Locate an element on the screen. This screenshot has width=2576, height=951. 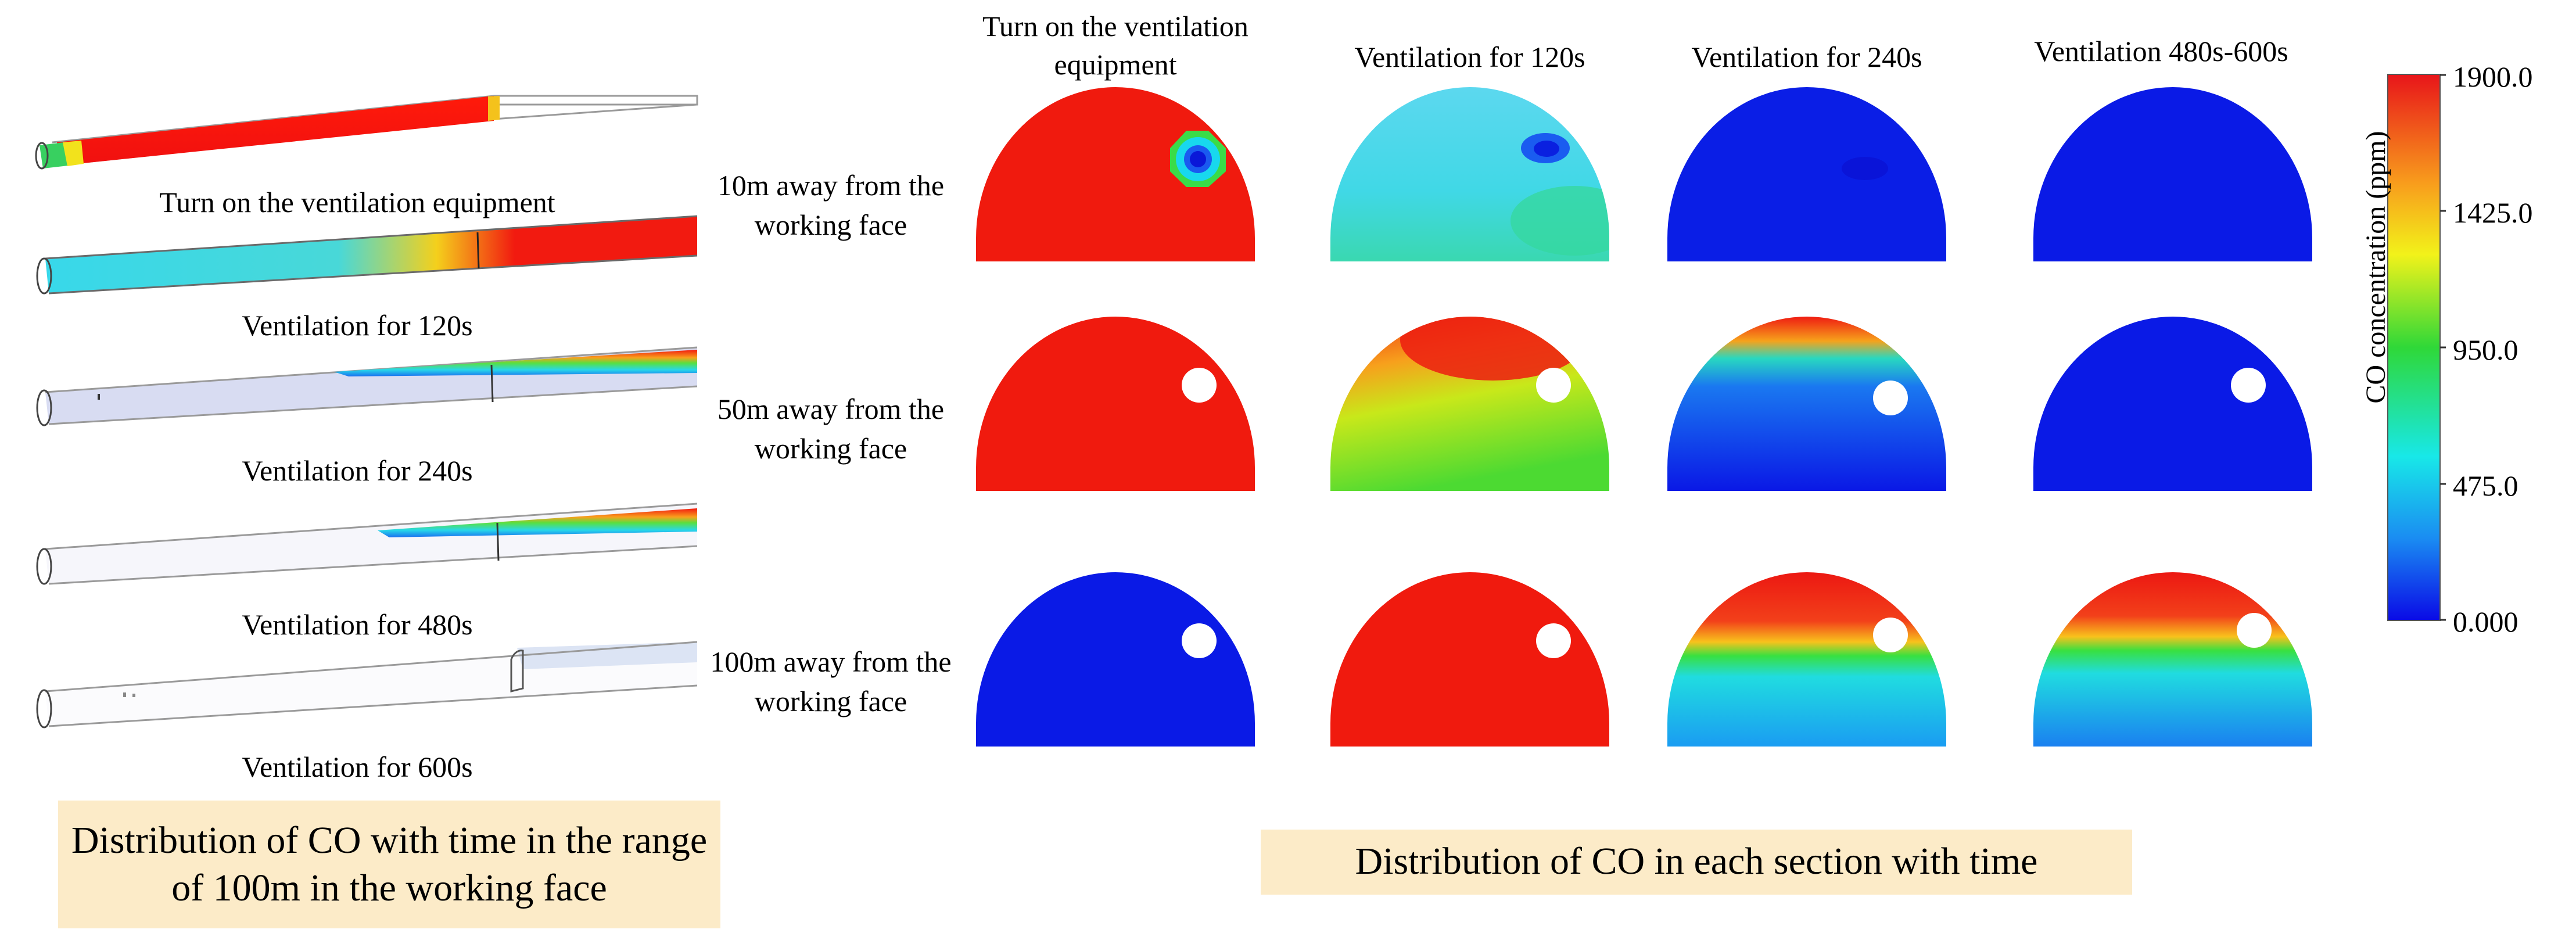
colorbar-tick-475: 475.0 is located at coordinates (2485, 485).